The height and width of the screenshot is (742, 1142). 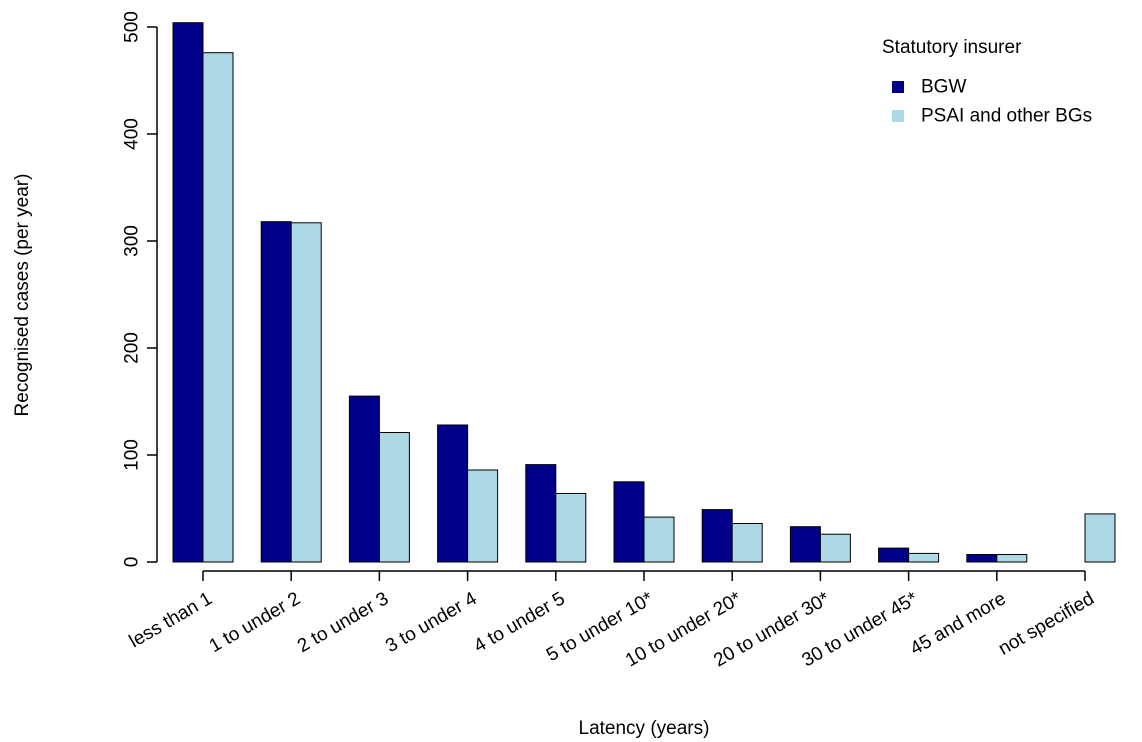 I want to click on x-axis-title: Latency (years), so click(x=644, y=728).